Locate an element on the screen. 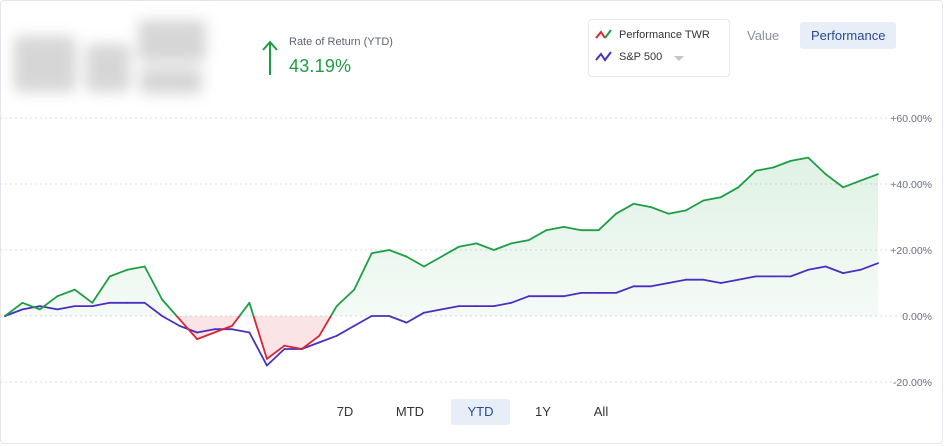 Image resolution: width=945 pixels, height=446 pixels. y-tick-label: +20.00% is located at coordinates (911, 251).